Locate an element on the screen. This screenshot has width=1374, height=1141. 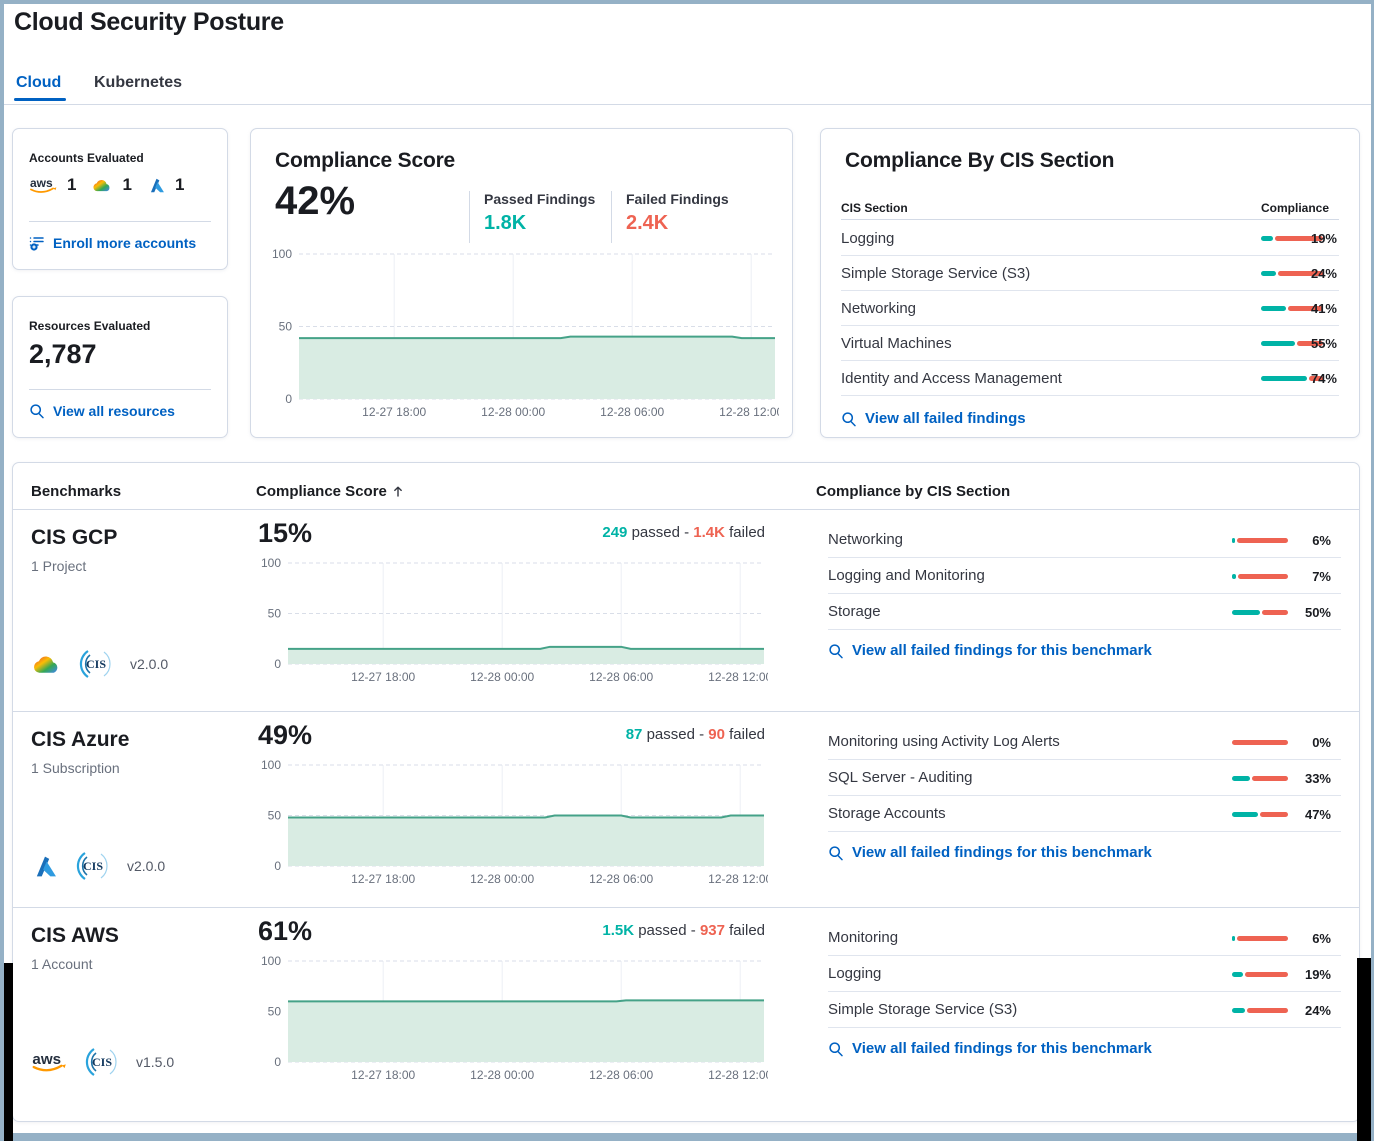
benchmark-version: v1.5.0 is located at coordinates (155, 1062).